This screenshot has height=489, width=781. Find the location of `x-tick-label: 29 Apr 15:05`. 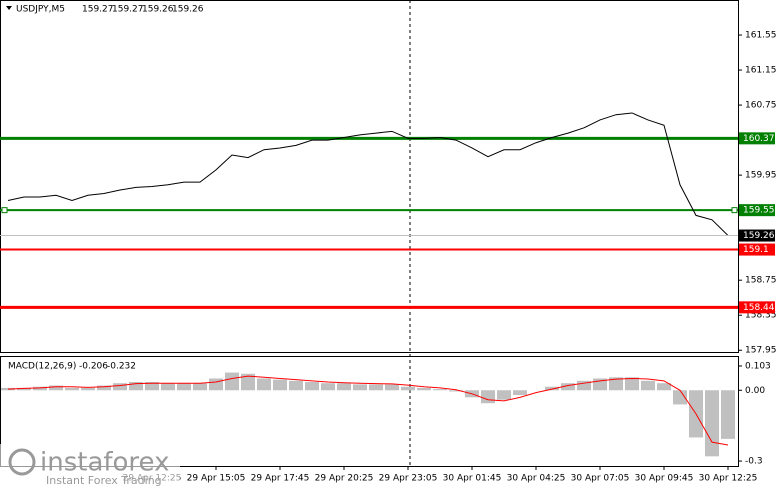

x-tick-label: 29 Apr 15:05 is located at coordinates (216, 479).